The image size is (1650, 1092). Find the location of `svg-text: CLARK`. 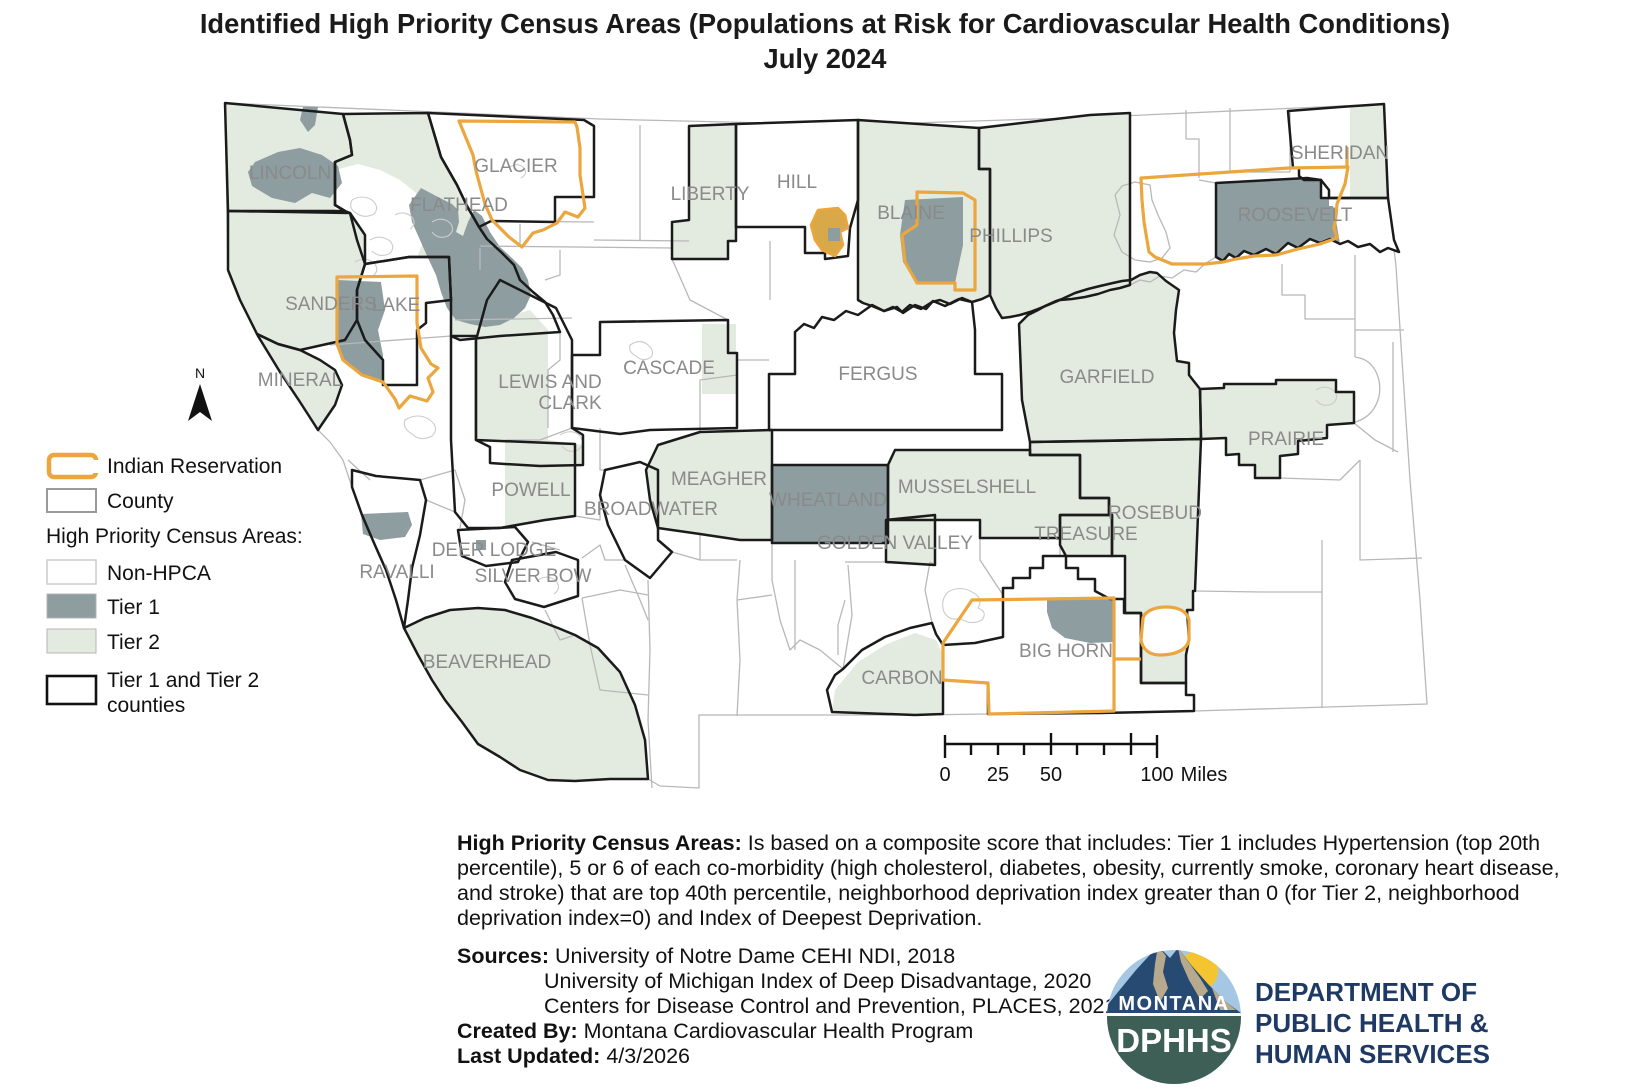

svg-text: CLARK is located at coordinates (570, 403).